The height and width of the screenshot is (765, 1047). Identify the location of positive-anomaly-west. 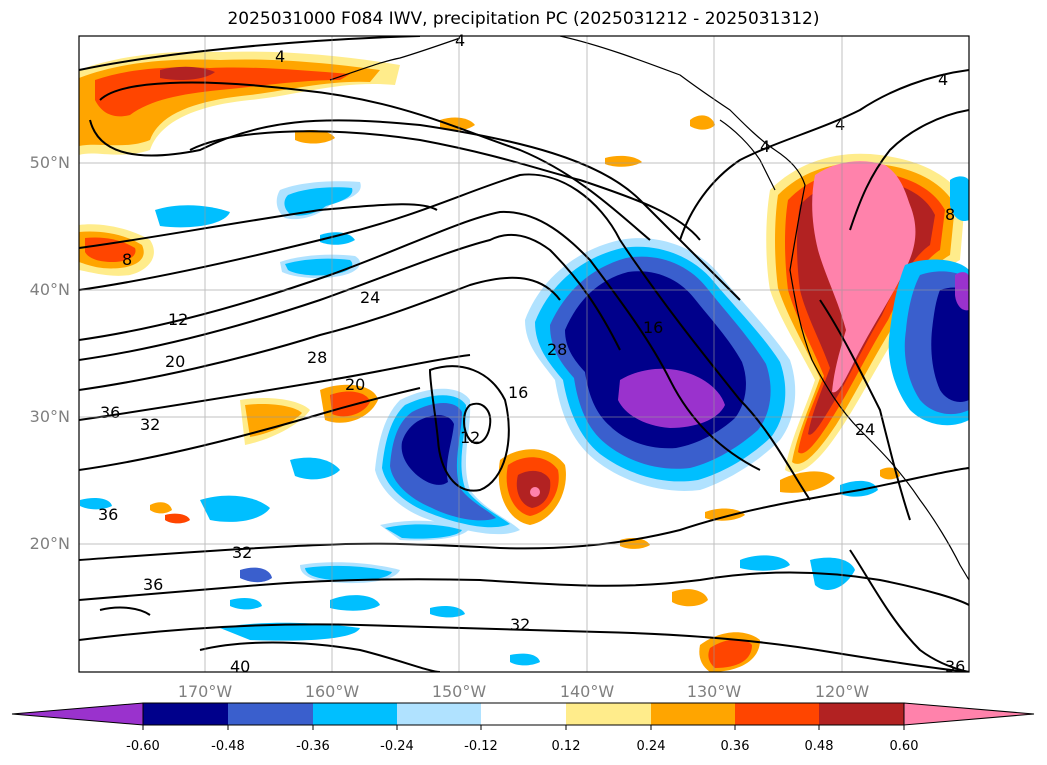
(116, 250).